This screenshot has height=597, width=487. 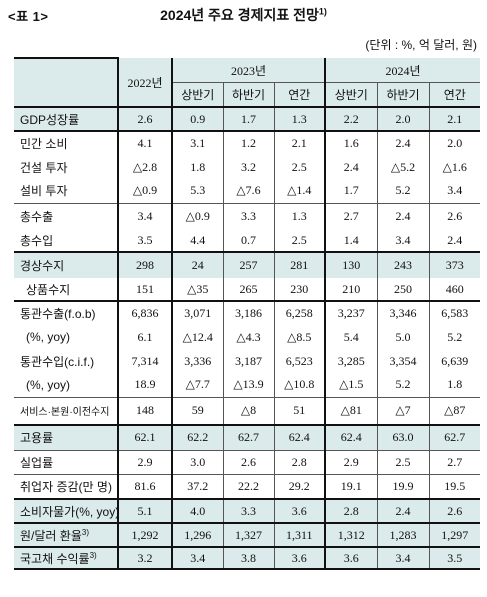 I want to click on value-cell: 4.1, so click(x=144, y=142).